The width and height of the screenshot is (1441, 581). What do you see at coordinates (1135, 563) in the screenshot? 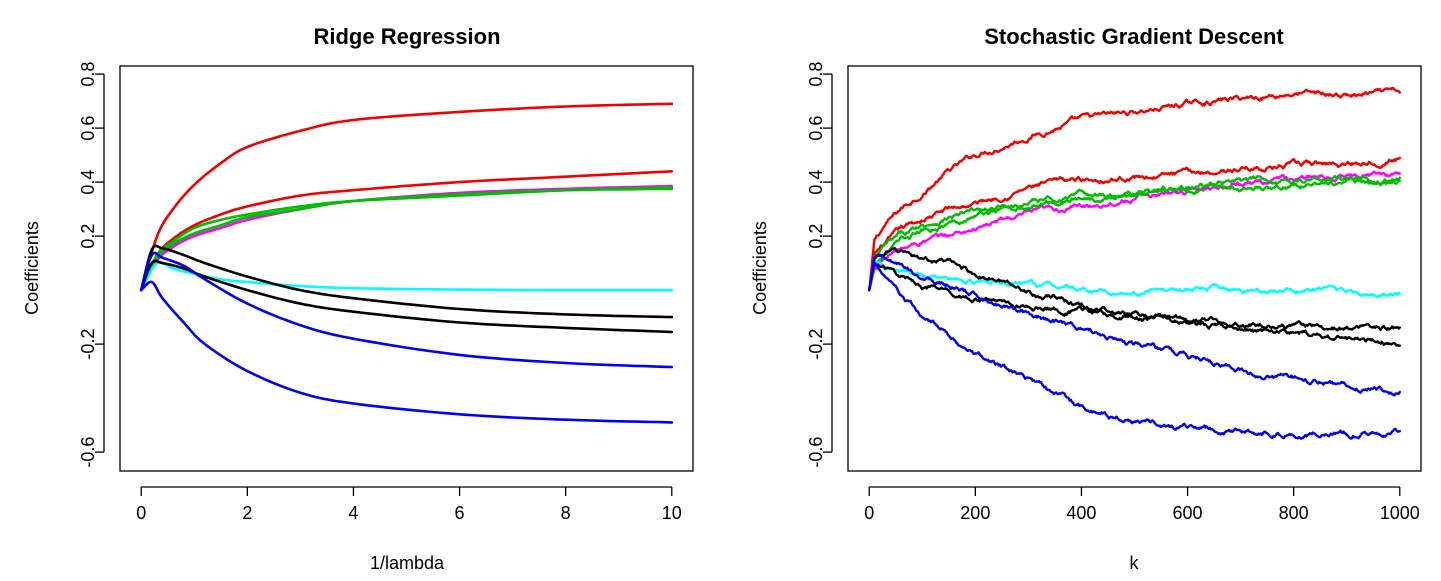
I see `x-axis-label: k` at bounding box center [1135, 563].